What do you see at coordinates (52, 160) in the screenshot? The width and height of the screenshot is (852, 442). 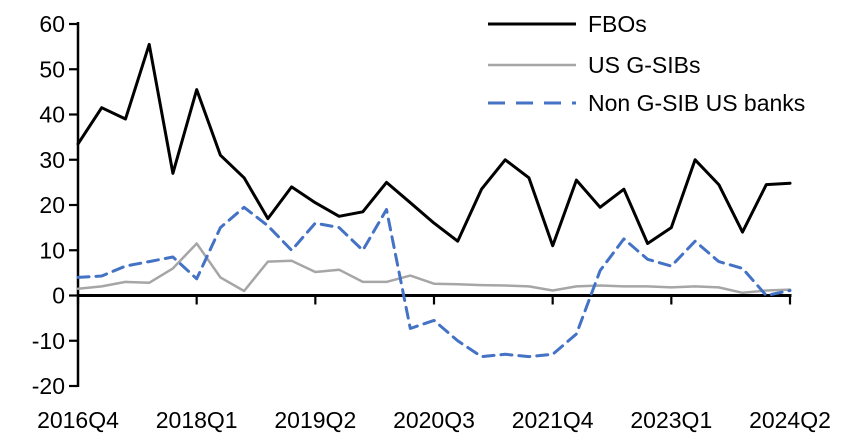 I see `y-tick-label: 30` at bounding box center [52, 160].